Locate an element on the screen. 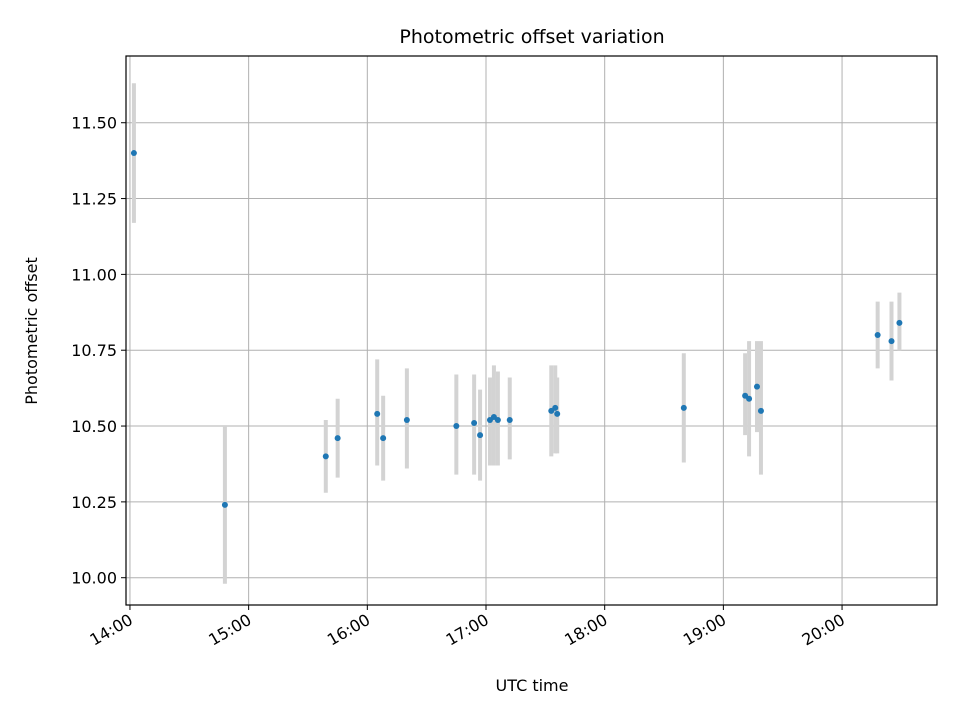 Image resolution: width=960 pixels, height=720 pixels. y-tick-label: 10.25 is located at coordinates (94, 502).